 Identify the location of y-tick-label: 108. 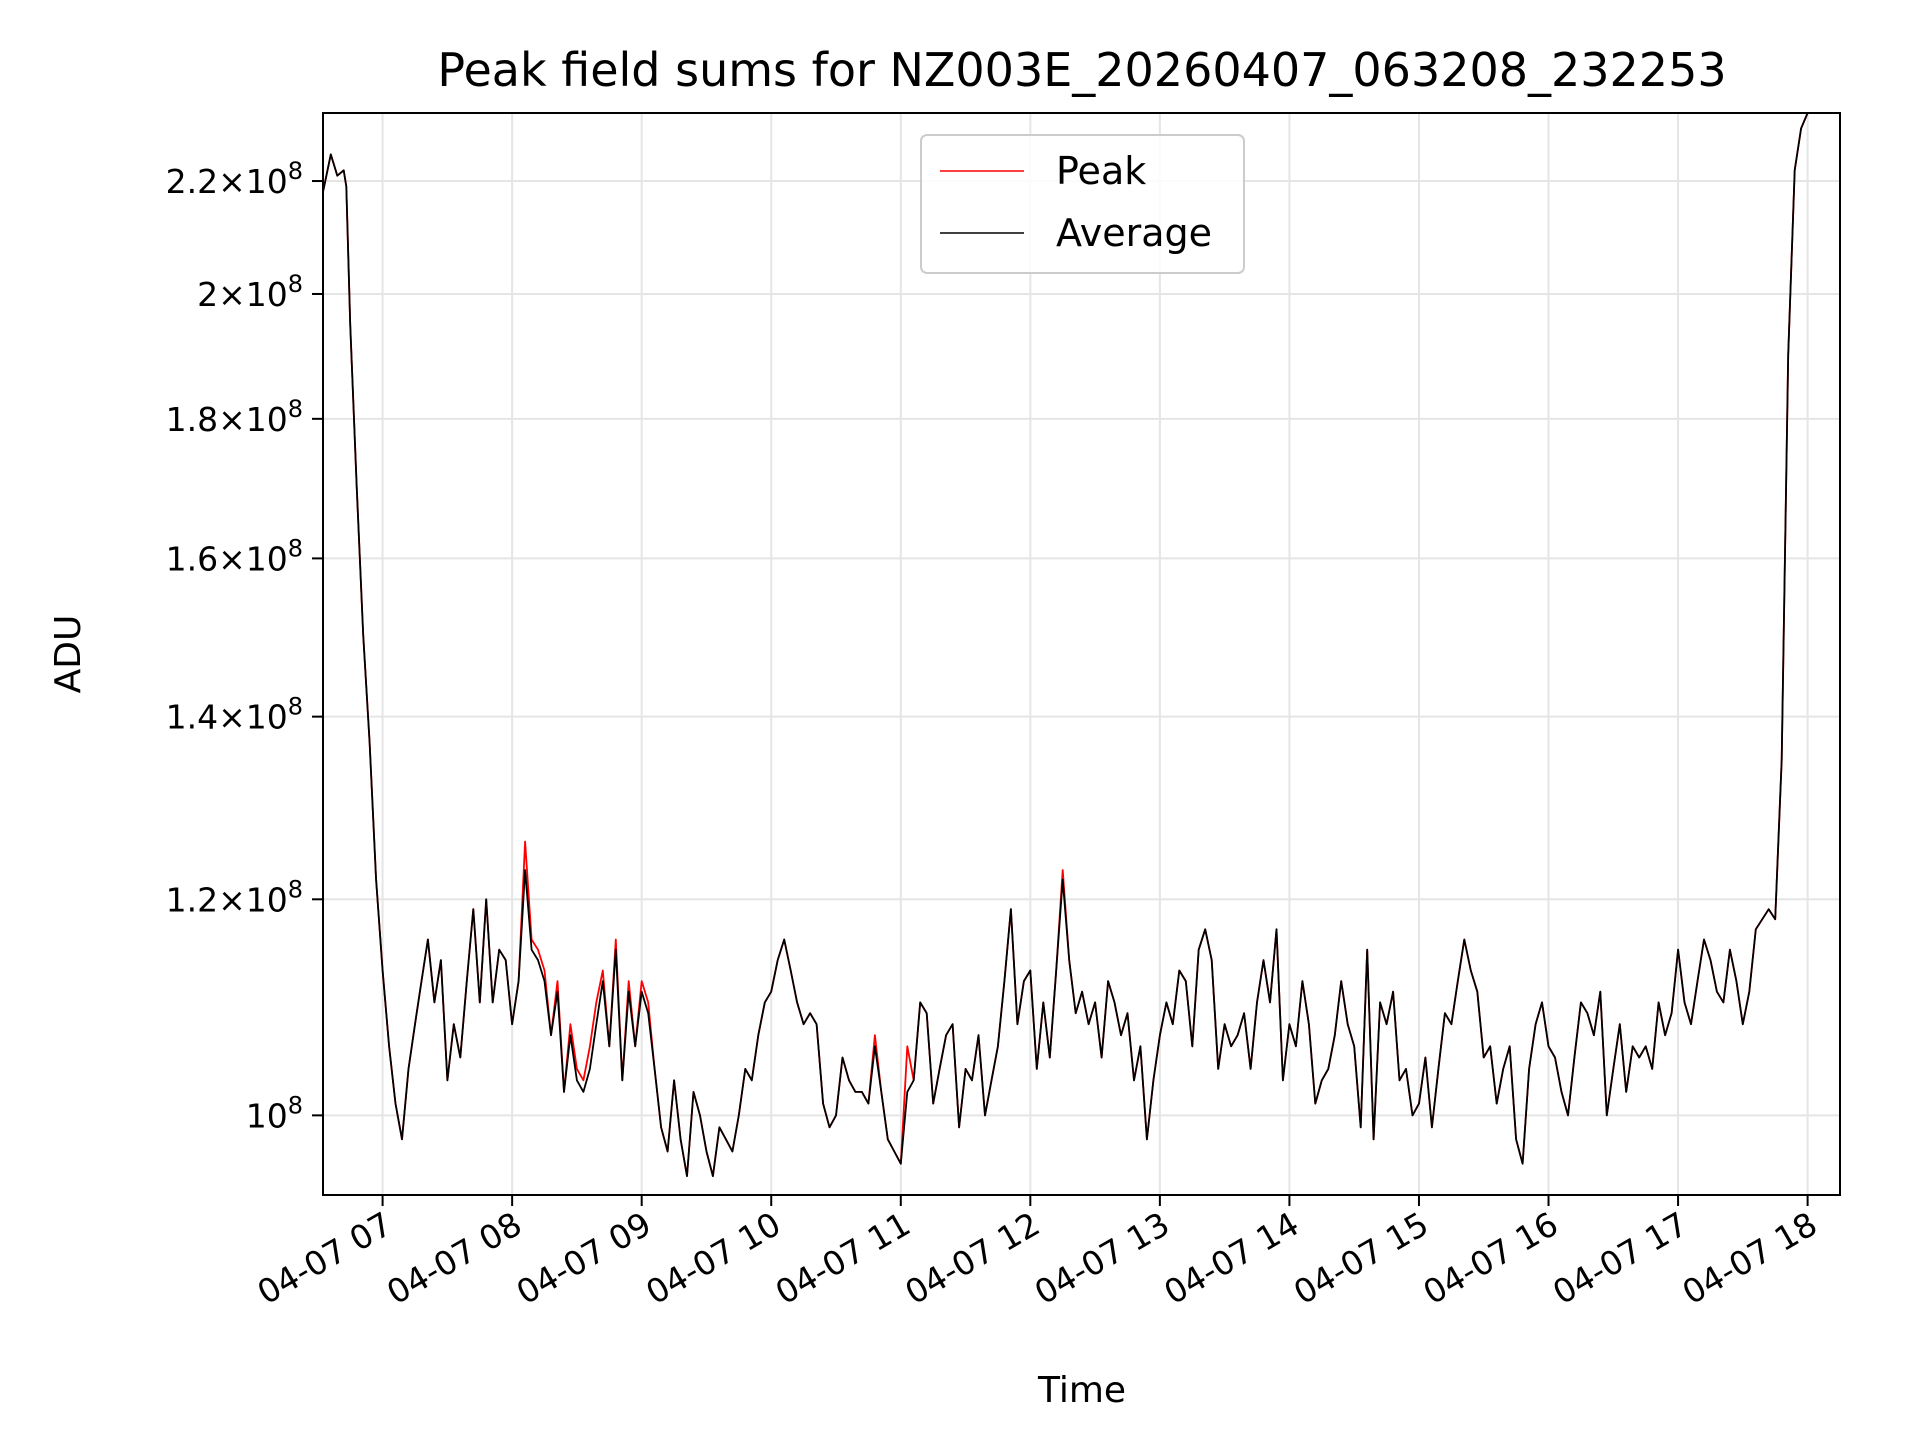
(274, 1113).